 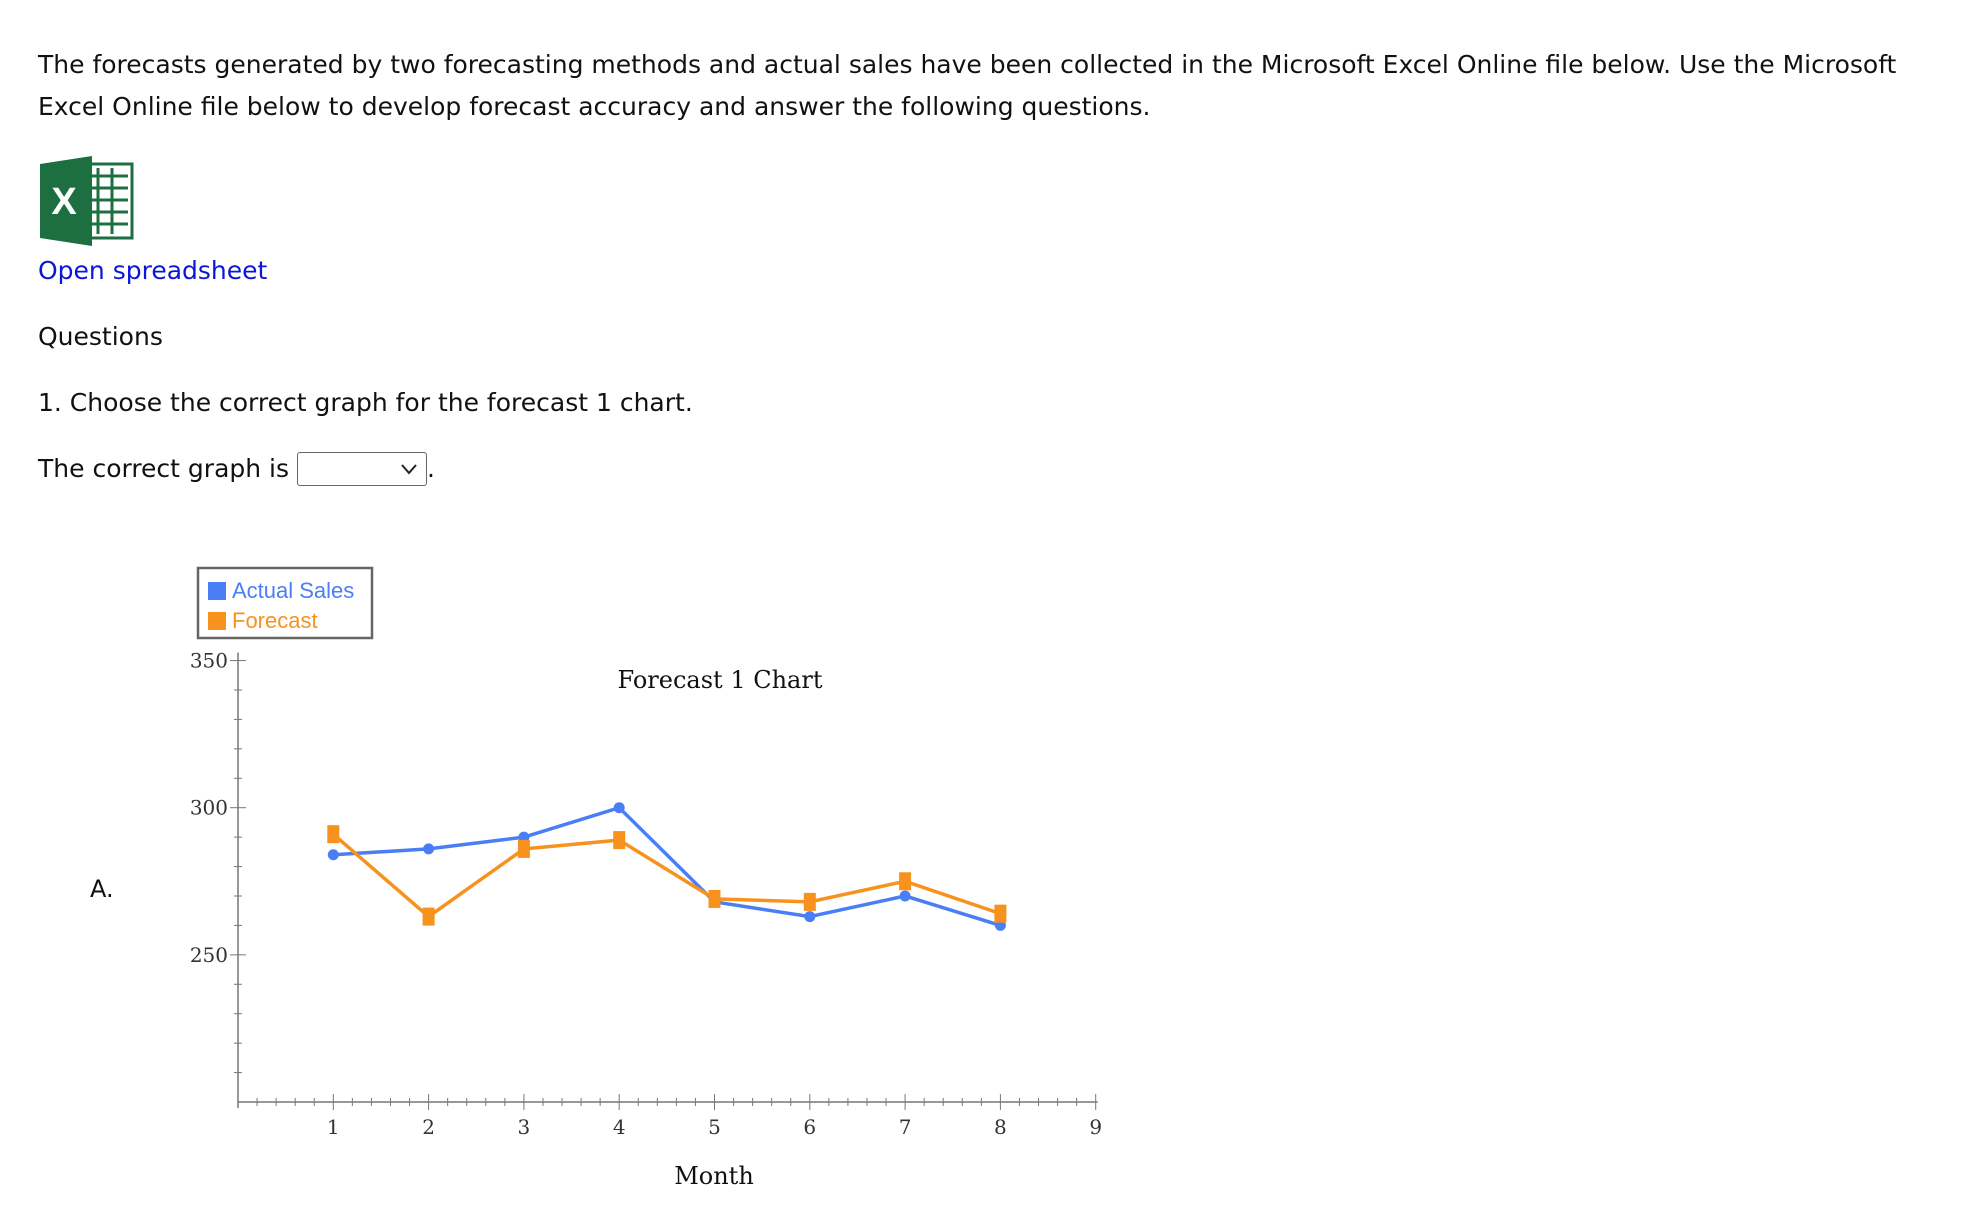 I want to click on y-tick-label: 350, so click(x=209, y=661).